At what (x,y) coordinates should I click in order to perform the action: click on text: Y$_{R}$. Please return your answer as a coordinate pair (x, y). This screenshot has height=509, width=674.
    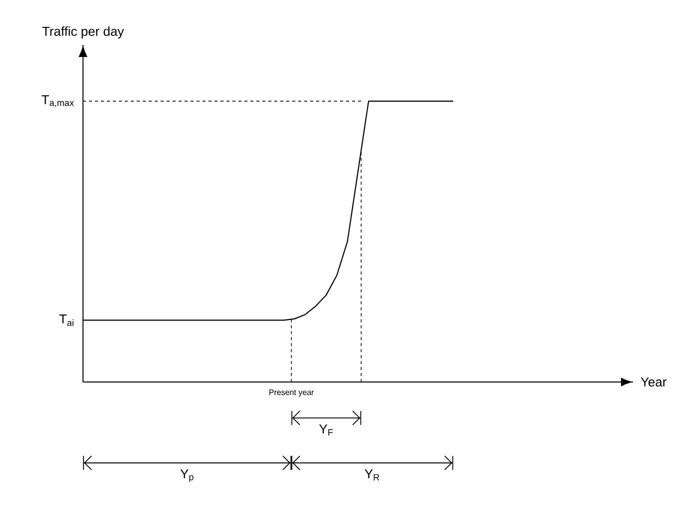
    Looking at the image, I should click on (372, 474).